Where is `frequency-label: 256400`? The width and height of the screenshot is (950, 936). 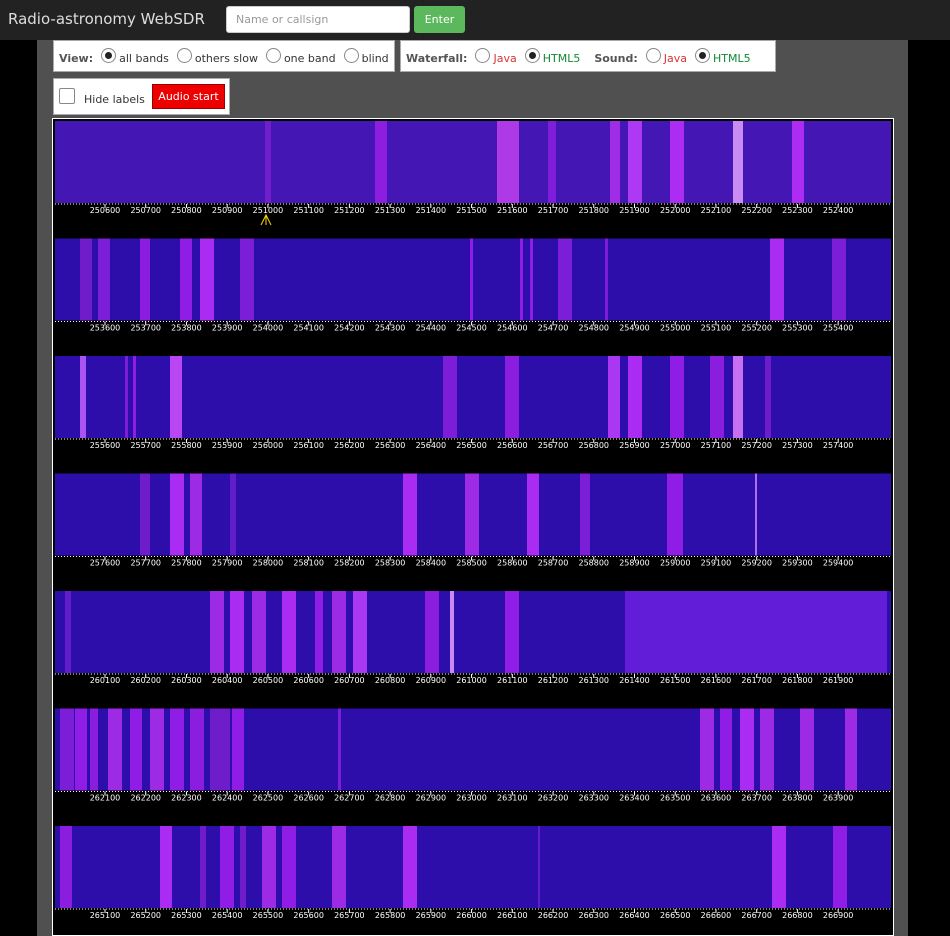 frequency-label: 256400 is located at coordinates (431, 445).